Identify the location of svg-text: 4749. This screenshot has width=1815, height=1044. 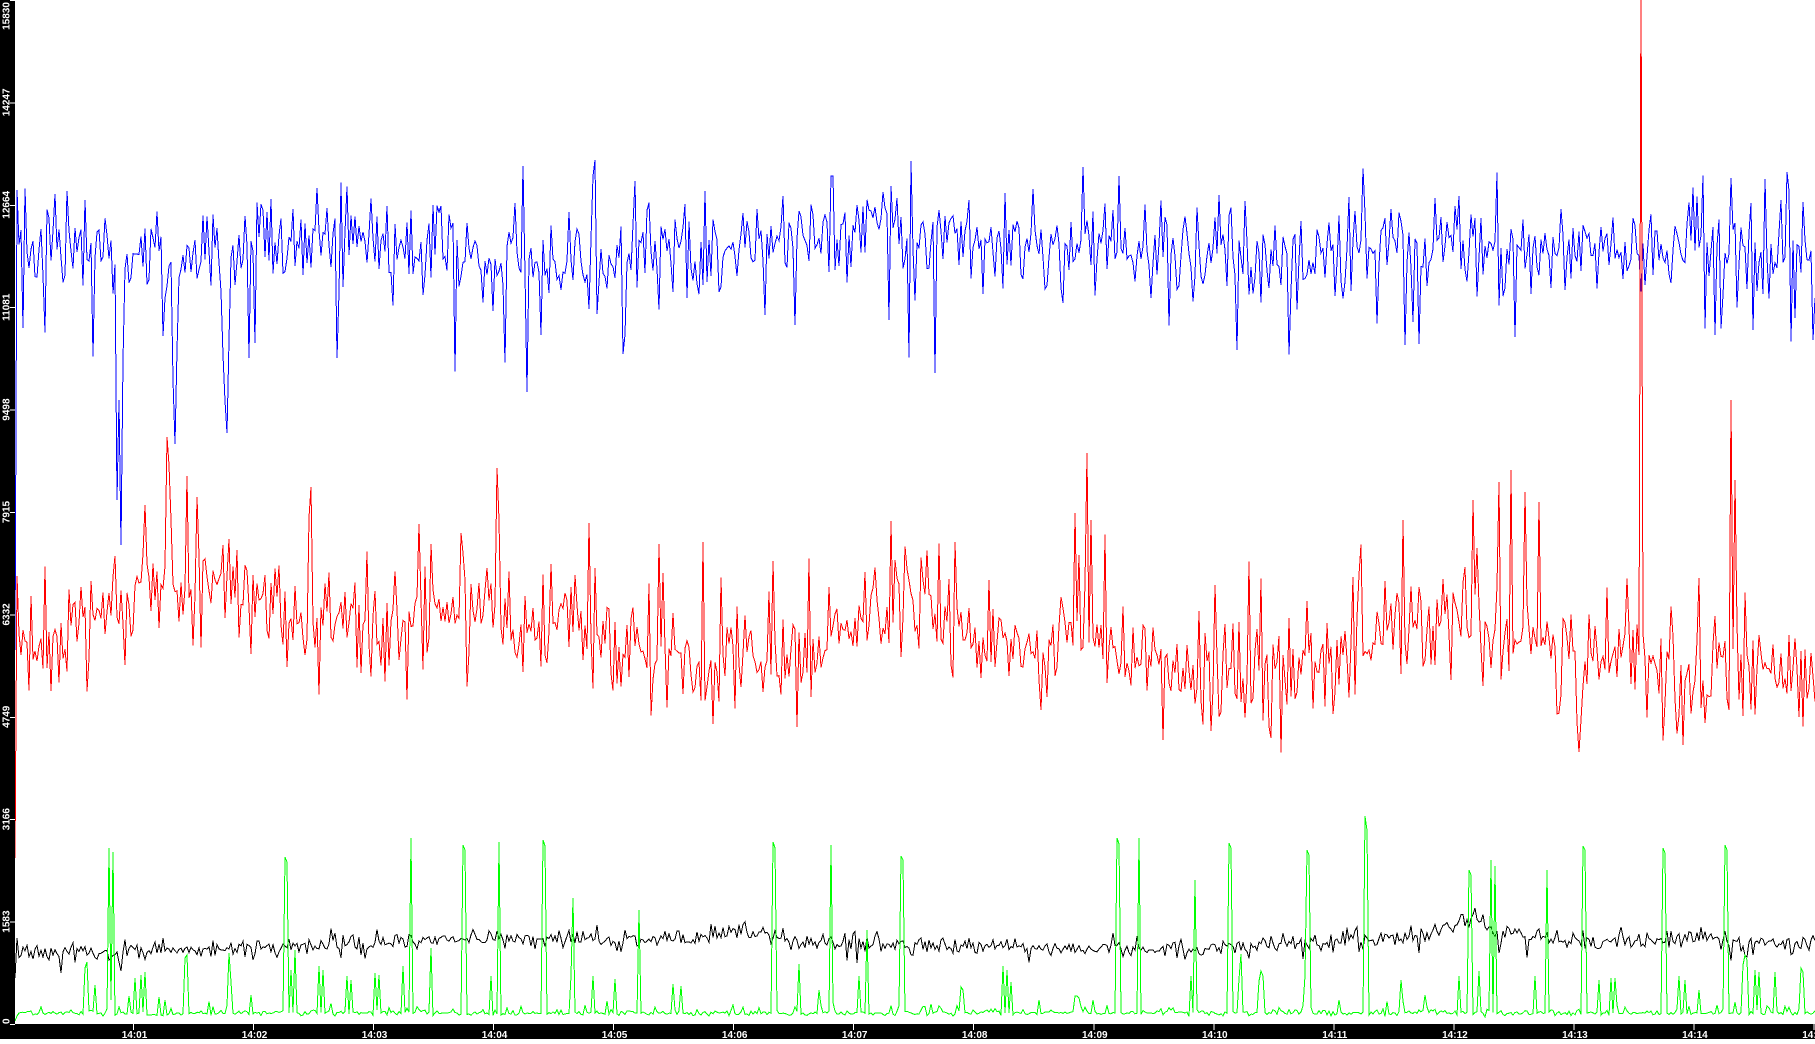
(7, 716).